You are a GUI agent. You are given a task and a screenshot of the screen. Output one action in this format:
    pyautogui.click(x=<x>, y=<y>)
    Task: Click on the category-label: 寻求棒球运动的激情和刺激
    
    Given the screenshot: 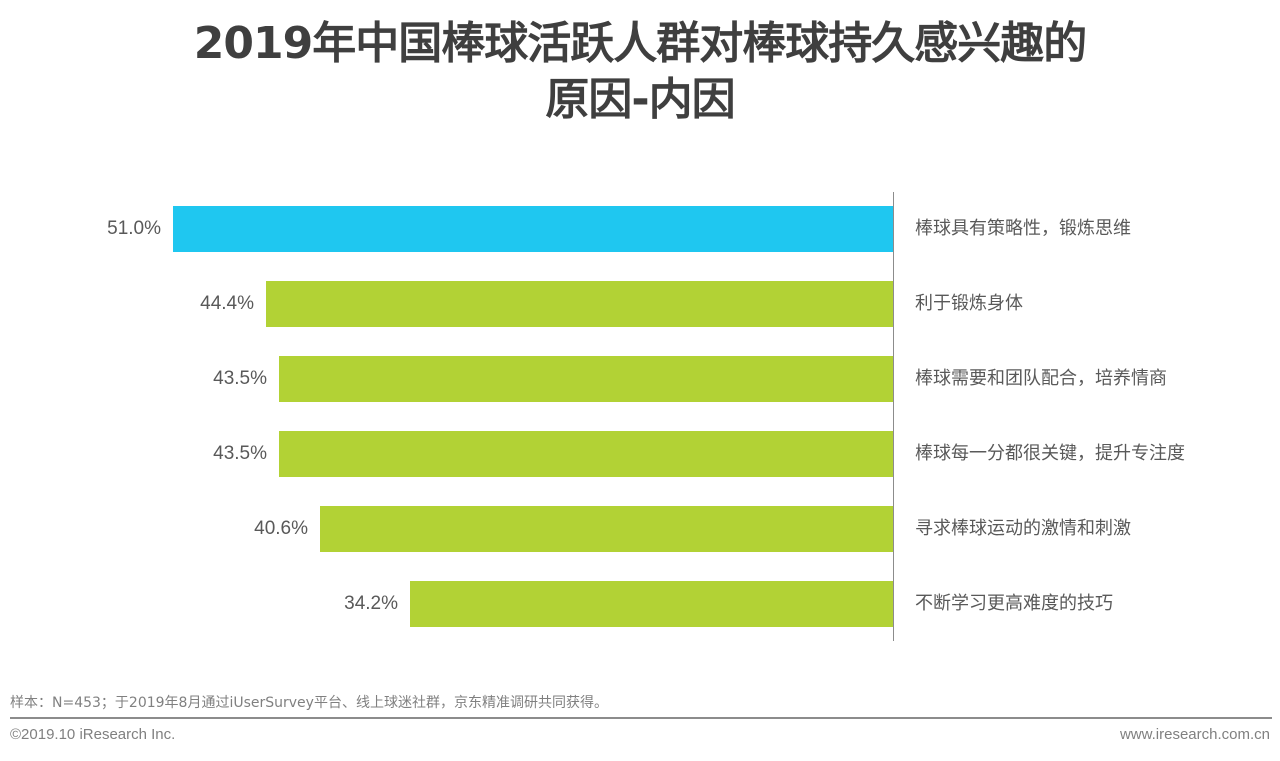 What is the action you would take?
    pyautogui.click(x=1023, y=528)
    